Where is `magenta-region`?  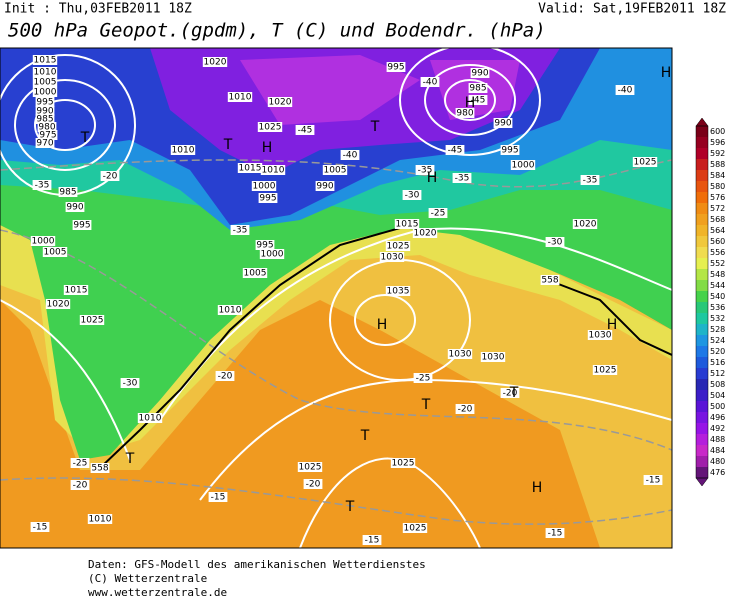 magenta-region is located at coordinates (380, 90).